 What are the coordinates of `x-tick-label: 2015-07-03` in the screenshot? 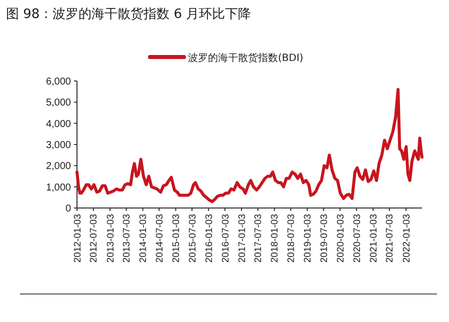 It's located at (192, 238).